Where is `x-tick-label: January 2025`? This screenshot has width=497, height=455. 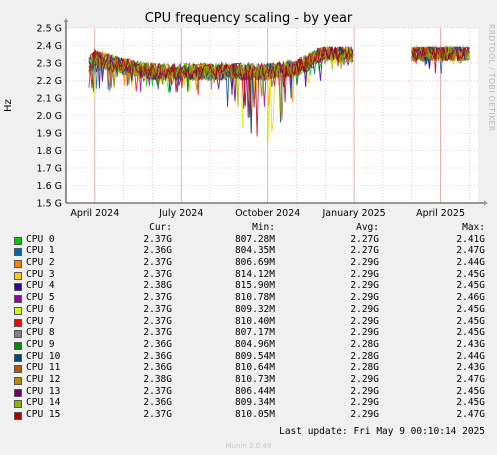
x-tick-label: January 2025 is located at coordinates (354, 213).